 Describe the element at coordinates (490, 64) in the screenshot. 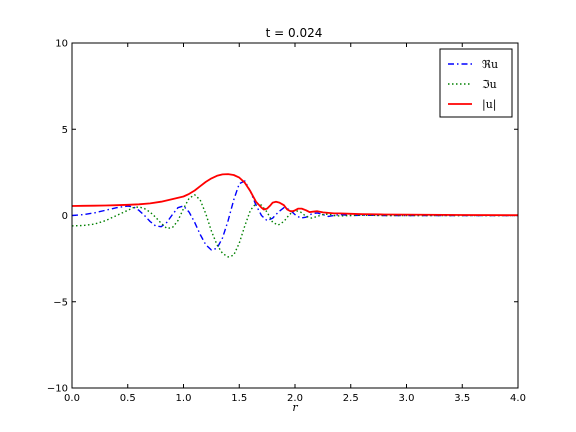

I see `legend-label: ℜu` at that location.